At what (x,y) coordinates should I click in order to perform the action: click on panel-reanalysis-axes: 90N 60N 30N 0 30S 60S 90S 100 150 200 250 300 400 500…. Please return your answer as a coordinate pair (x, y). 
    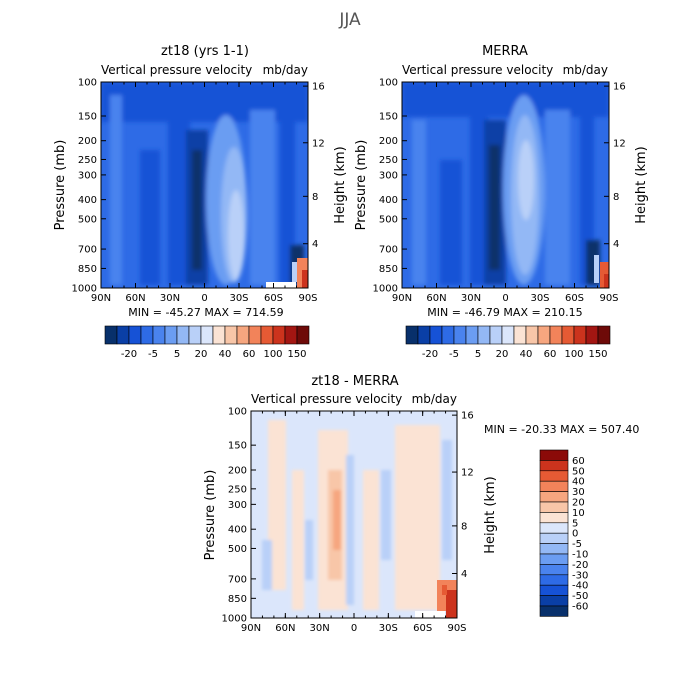
    Looking at the image, I should click on (499, 191).